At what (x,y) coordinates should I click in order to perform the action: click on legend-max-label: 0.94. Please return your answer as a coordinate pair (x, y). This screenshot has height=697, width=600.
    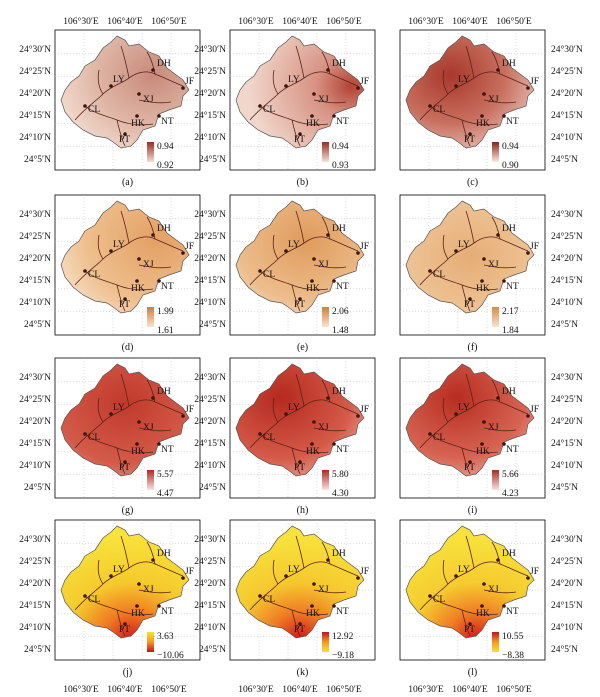
    Looking at the image, I should click on (340, 147).